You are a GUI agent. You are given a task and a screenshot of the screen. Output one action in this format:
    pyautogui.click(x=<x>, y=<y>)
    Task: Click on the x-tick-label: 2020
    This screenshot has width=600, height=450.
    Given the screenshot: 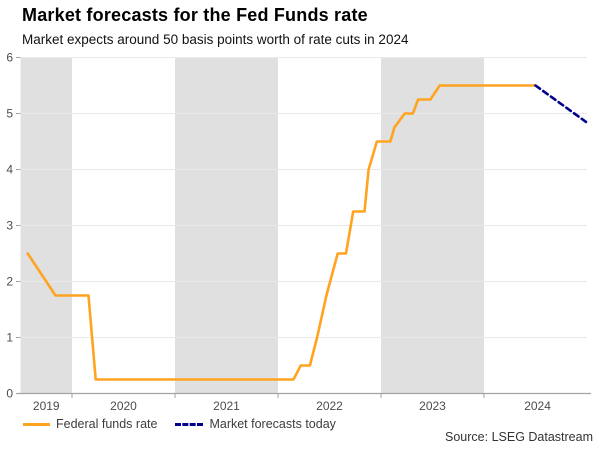 What is the action you would take?
    pyautogui.click(x=123, y=406)
    